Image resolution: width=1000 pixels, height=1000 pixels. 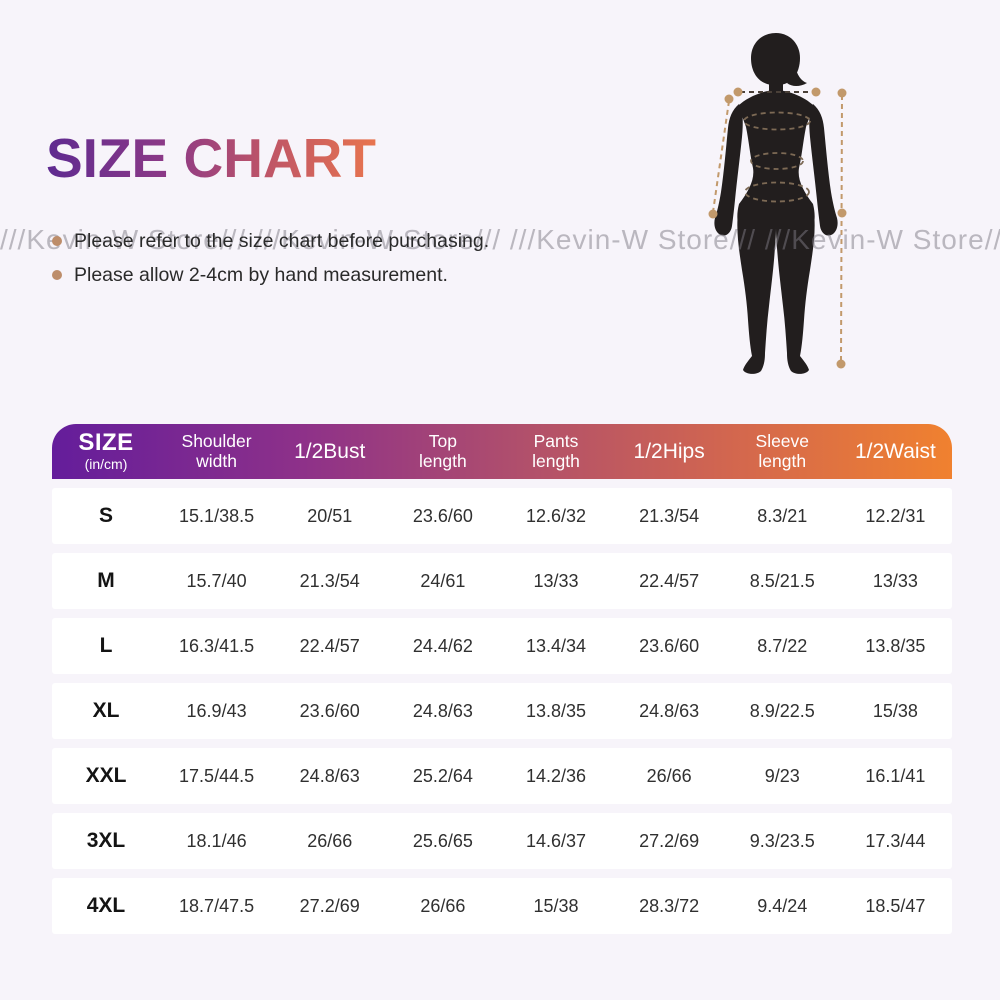 What do you see at coordinates (106, 710) in the screenshot?
I see `size-cell: XL` at bounding box center [106, 710].